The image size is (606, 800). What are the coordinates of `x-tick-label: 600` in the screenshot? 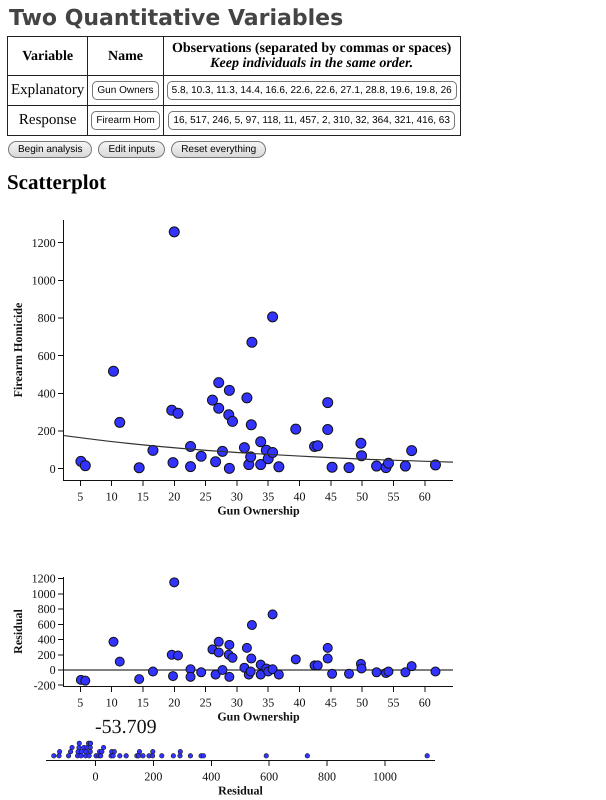 It's located at (269, 776).